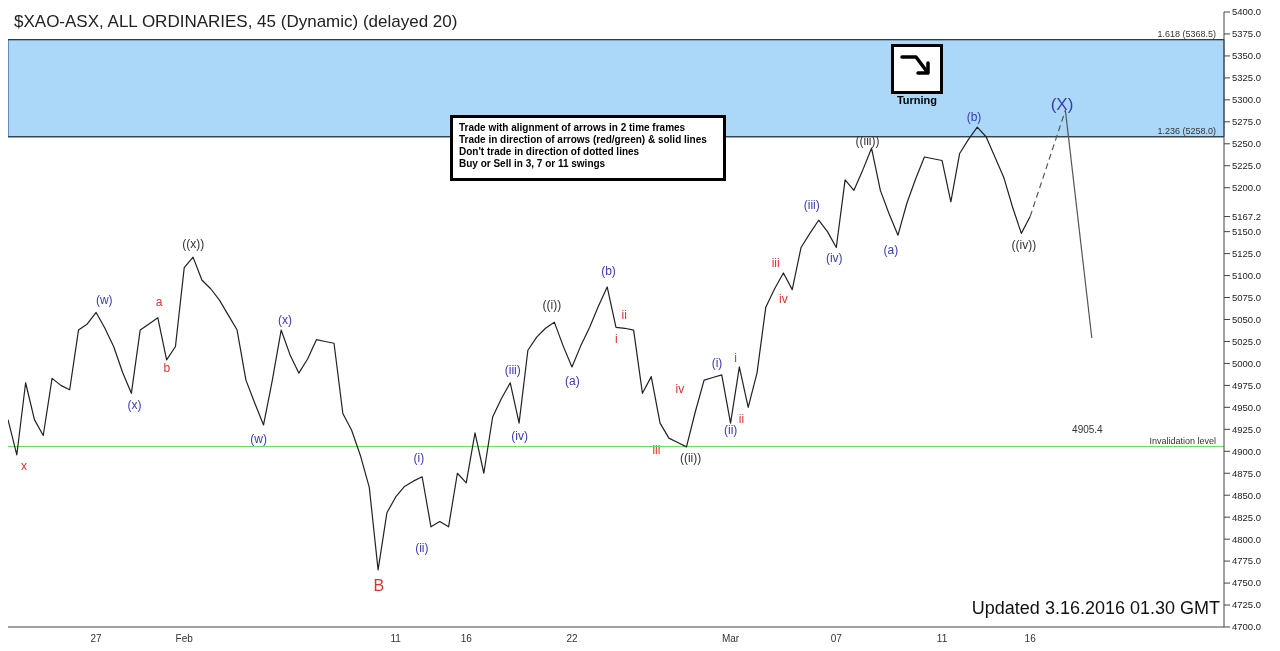 This screenshot has height=651, width=1280. Describe the element at coordinates (236, 22) in the screenshot. I see `chart-title: $XAO-ASX, ALL ORDINARIES, 45 (Dynamic) (delayed 20)` at that location.